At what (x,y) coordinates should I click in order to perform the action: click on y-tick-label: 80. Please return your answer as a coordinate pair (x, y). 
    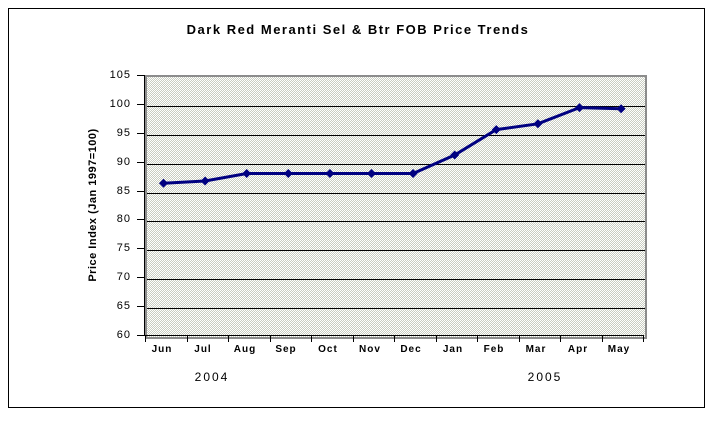
    Looking at the image, I should click on (123, 219).